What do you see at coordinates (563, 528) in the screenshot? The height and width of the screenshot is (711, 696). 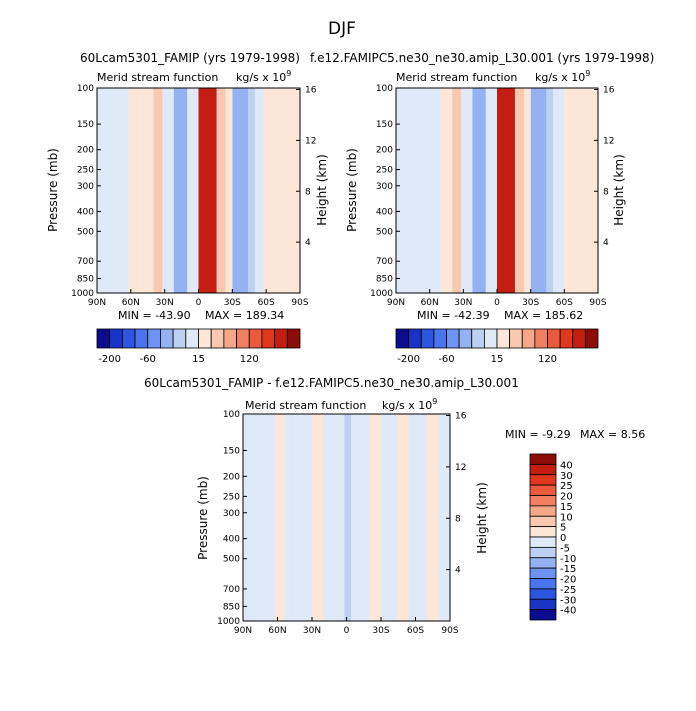 I see `colorbar-label: 5` at bounding box center [563, 528].